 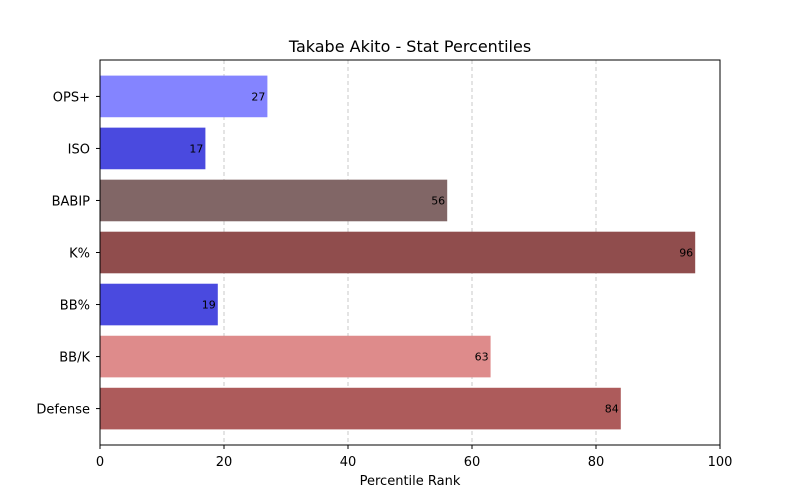 What do you see at coordinates (686, 253) in the screenshot?
I see `data-label: 96` at bounding box center [686, 253].